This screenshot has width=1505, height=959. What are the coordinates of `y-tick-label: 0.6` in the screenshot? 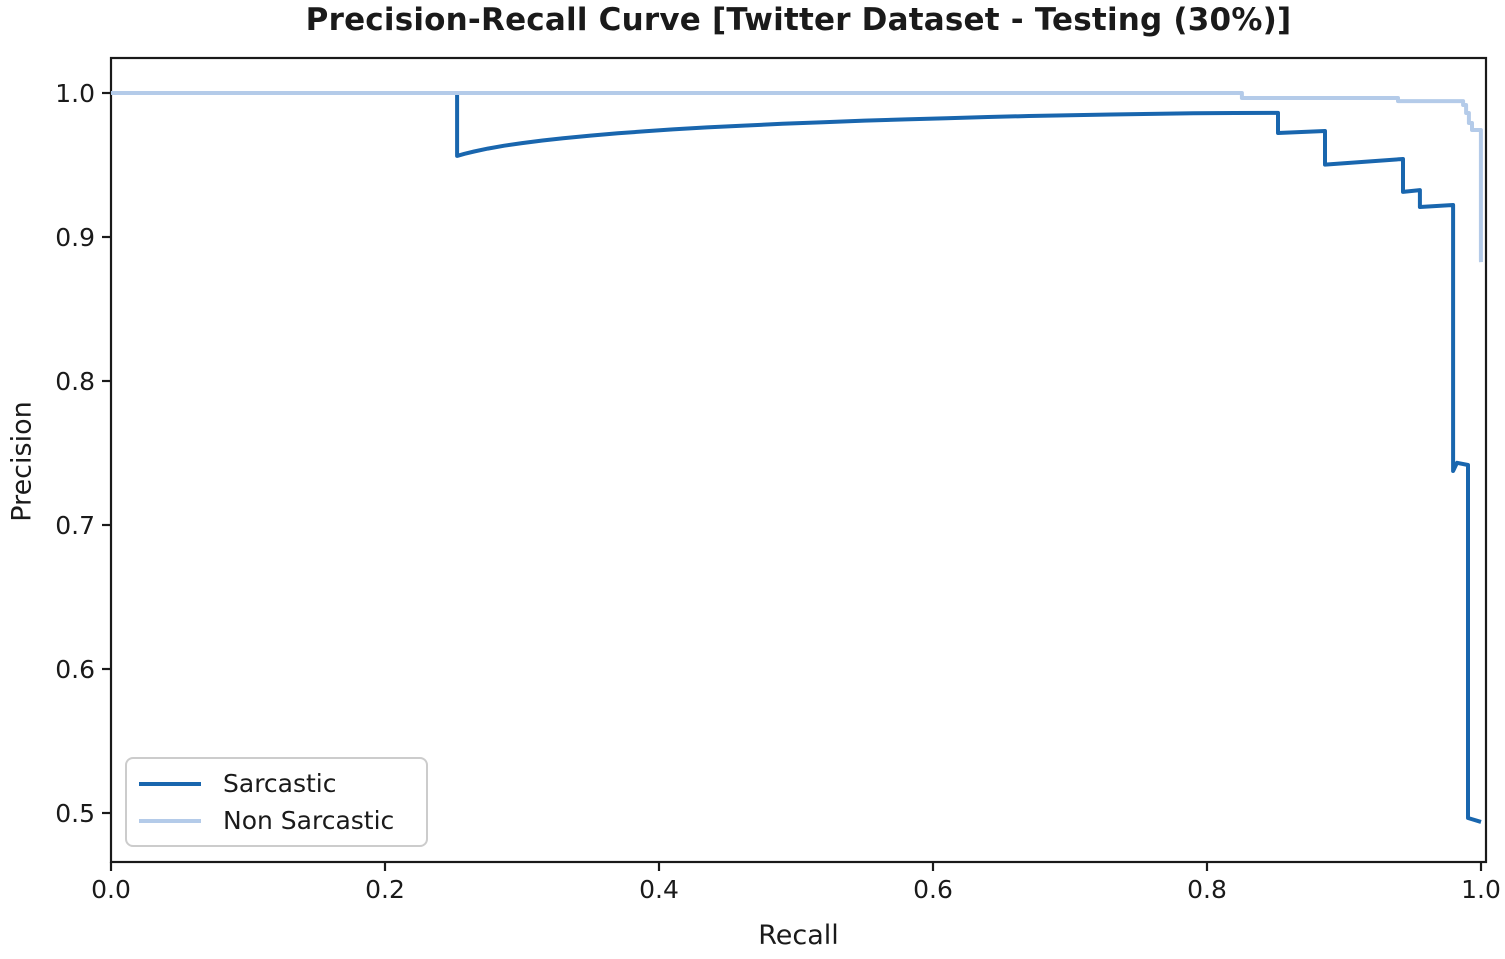 It's located at (75, 669).